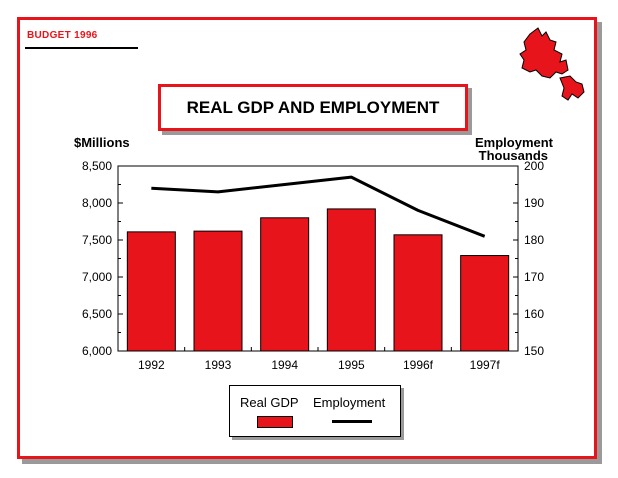 The image size is (618, 478). I want to click on x-tick-label: 1992, so click(151, 365).